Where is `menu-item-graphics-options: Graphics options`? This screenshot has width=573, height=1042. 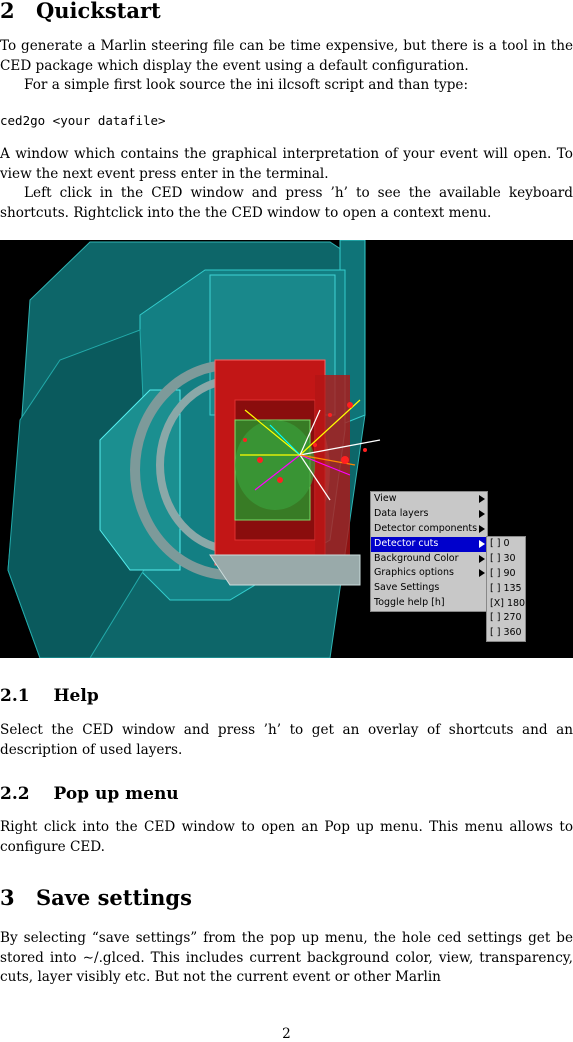
menu-item-graphics-options: Graphics options is located at coordinates (429, 573).